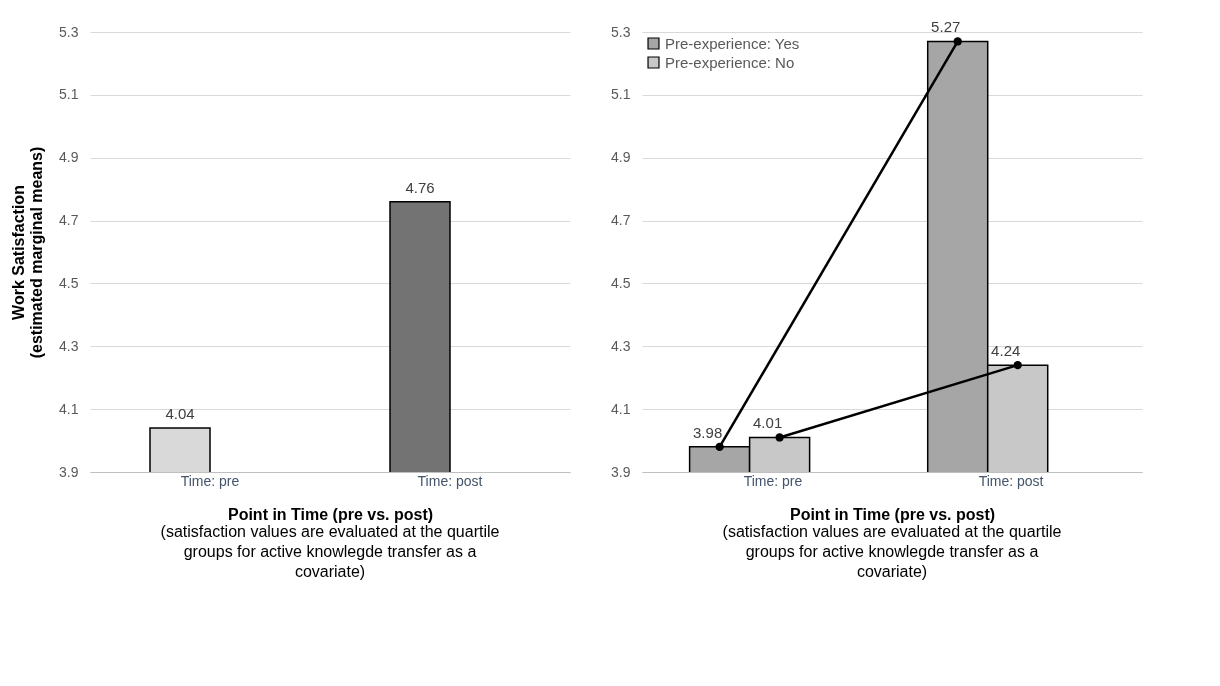 This screenshot has height=686, width=1220. What do you see at coordinates (420, 187) in the screenshot?
I see `data-label: 4.76` at bounding box center [420, 187].